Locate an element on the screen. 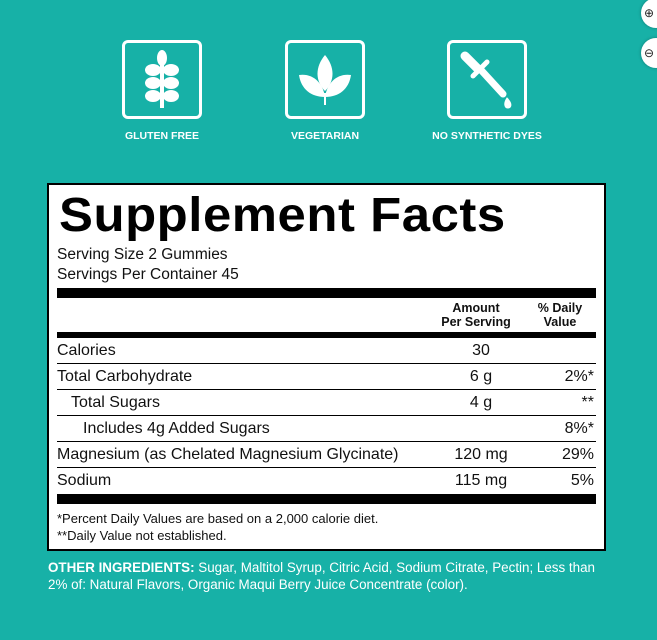  zoom-in-button: ⊕ is located at coordinates (649, 14).